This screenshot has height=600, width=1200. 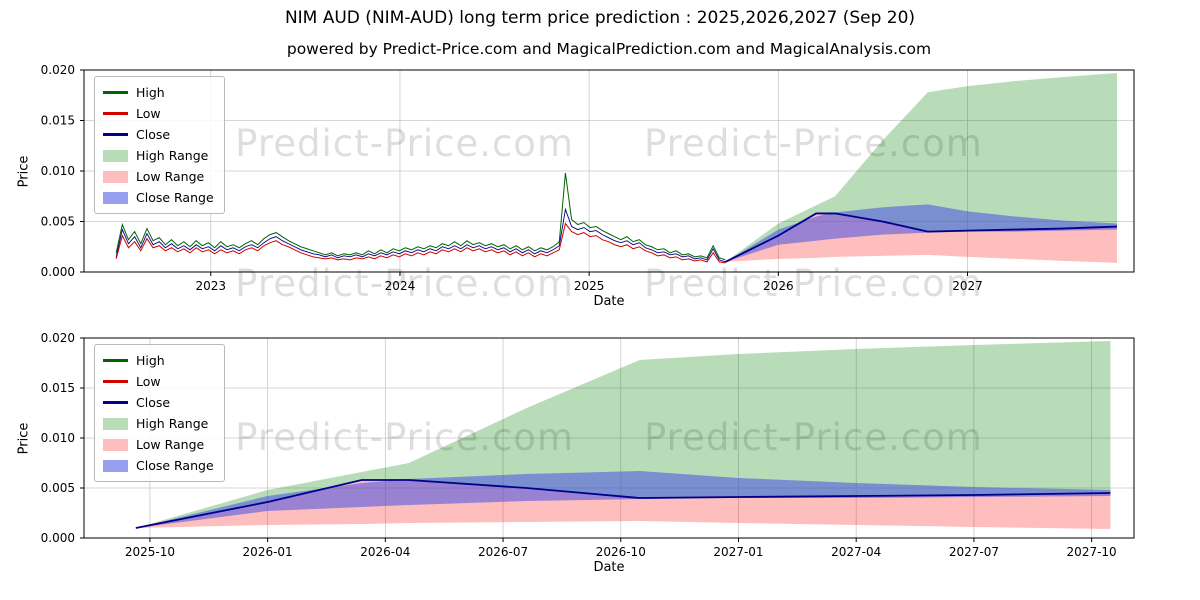 I want to click on svg-text: 2025-10, so click(x=150, y=552).